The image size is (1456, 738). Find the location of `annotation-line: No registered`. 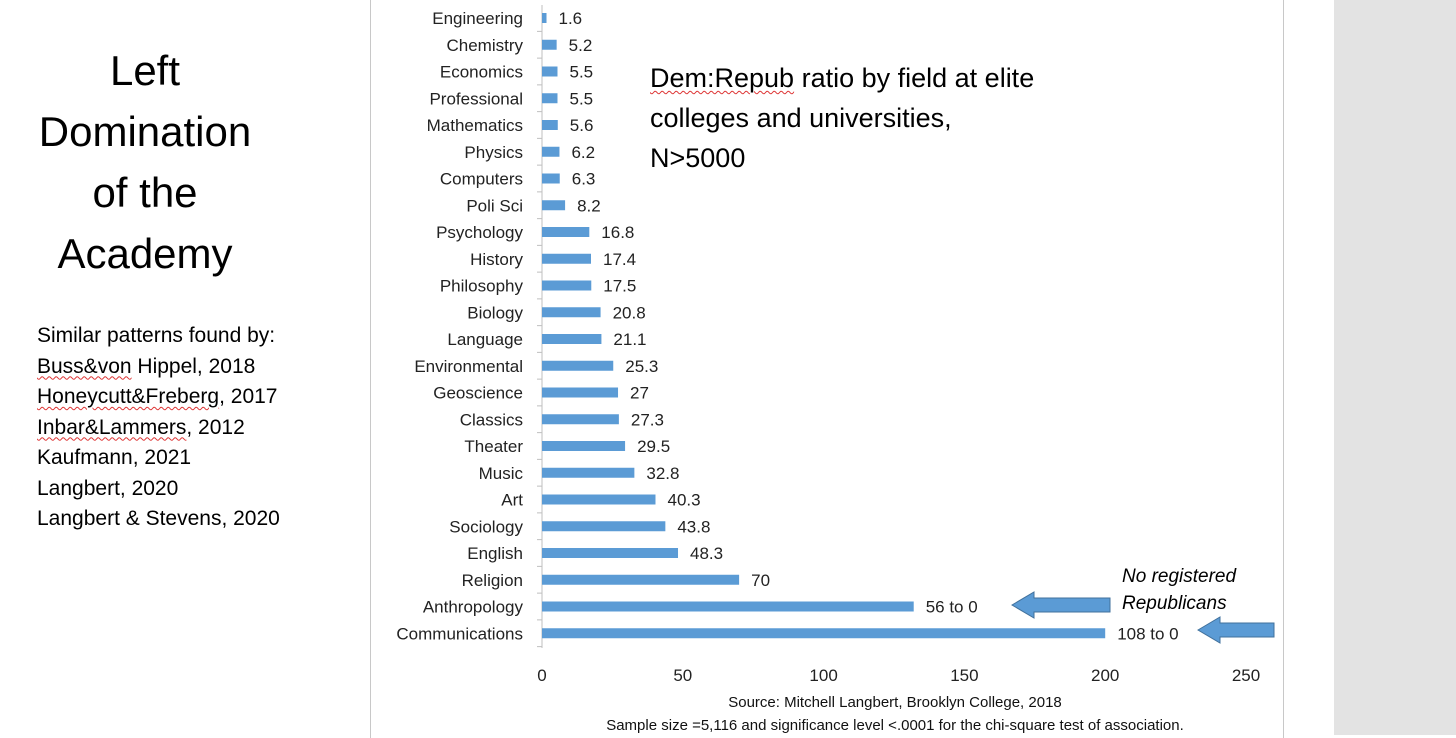

annotation-line: No registered is located at coordinates (1179, 576).